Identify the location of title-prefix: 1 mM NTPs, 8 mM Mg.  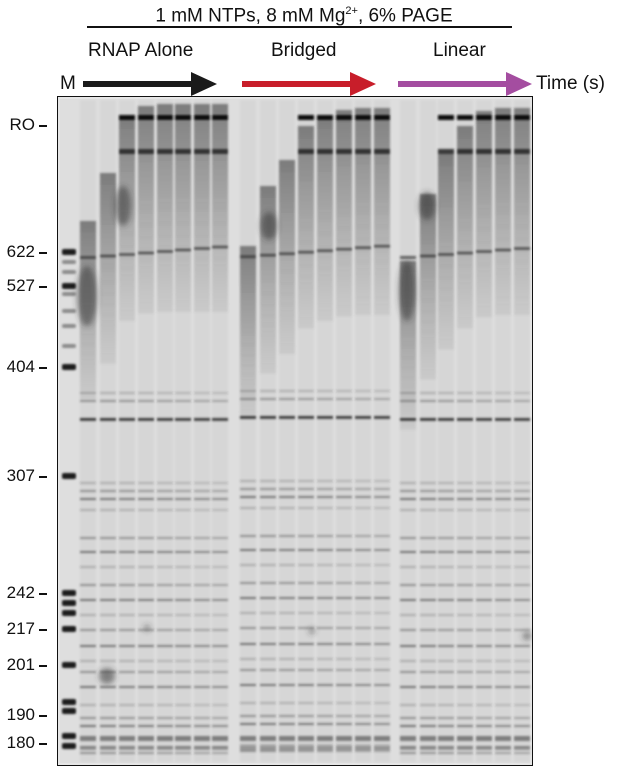
(250, 16).